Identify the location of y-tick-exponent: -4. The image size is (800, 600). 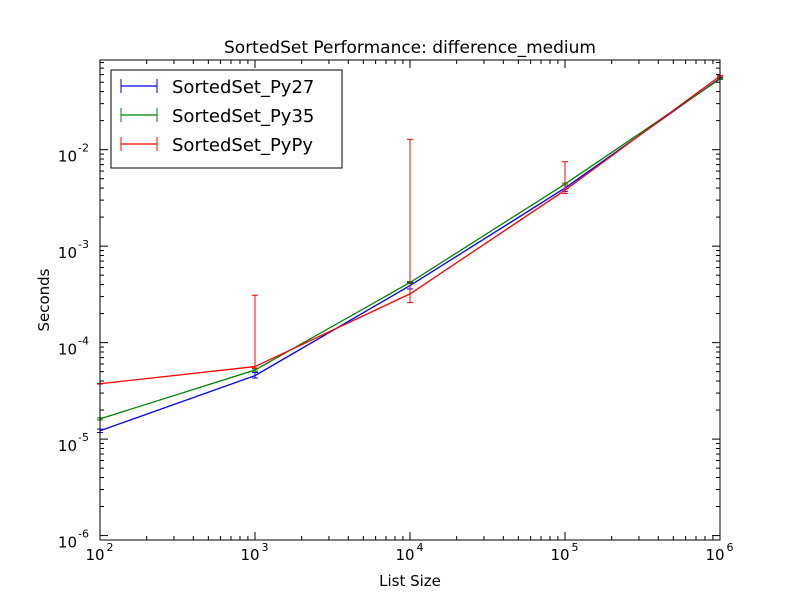
(83, 341).